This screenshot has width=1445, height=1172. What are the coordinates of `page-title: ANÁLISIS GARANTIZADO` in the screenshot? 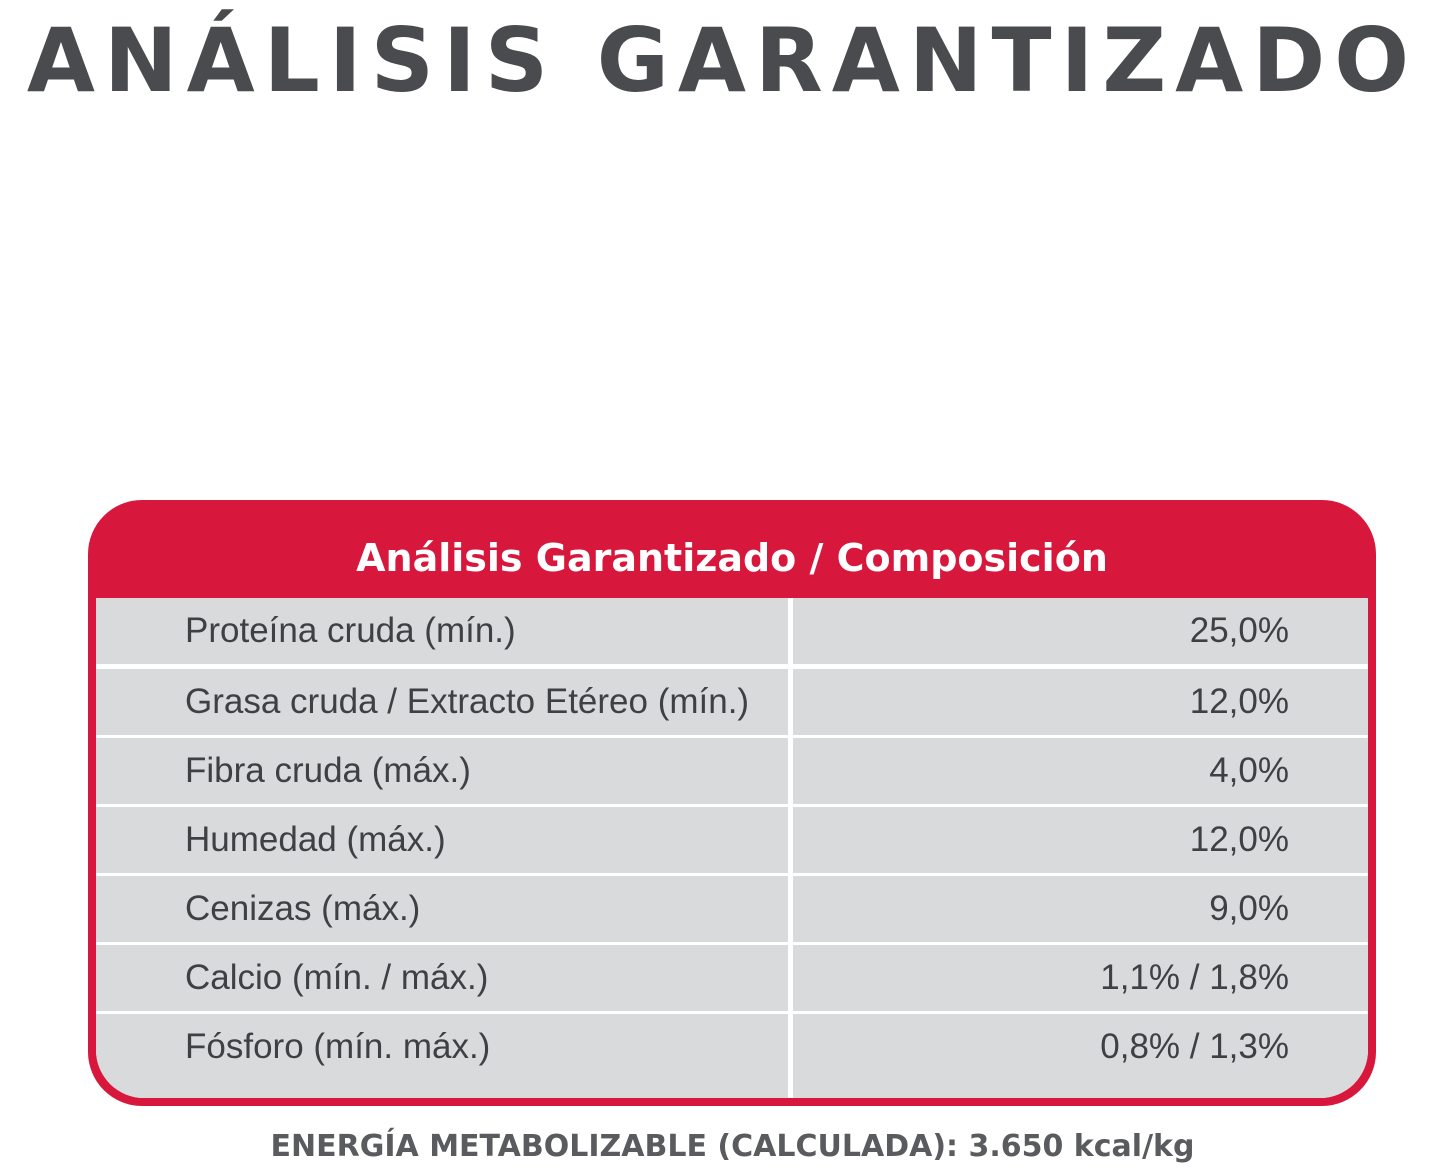 It's located at (722, 60).